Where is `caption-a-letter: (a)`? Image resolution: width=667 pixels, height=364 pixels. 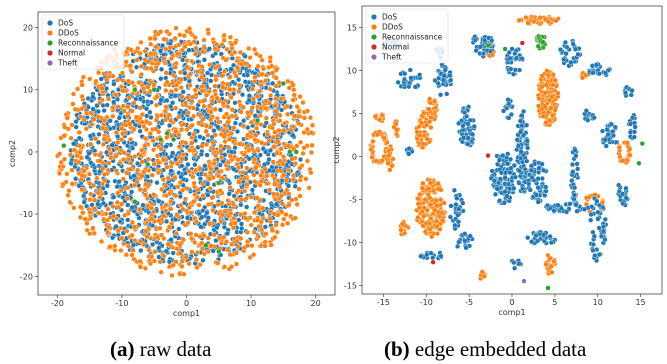 caption-a-letter: (a) is located at coordinates (122, 349).